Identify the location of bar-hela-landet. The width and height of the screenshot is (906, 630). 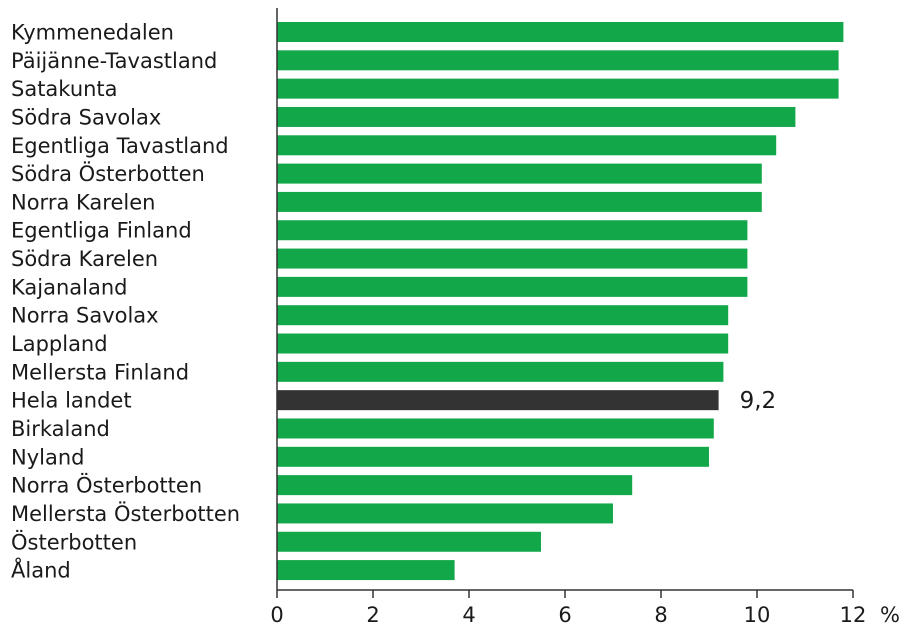
(498, 400).